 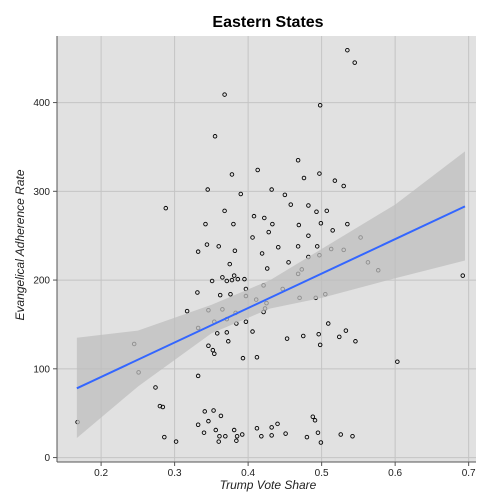 I want to click on x-tick-label: 0.7, so click(x=469, y=473).